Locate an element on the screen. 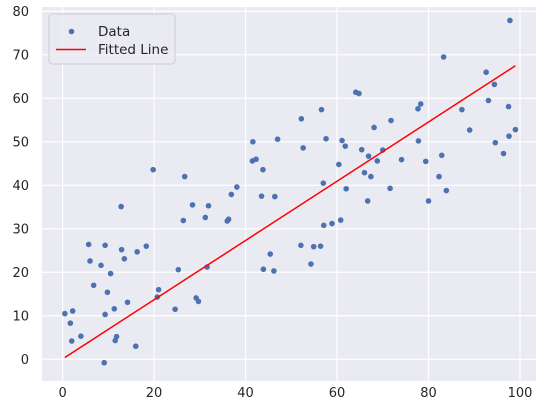 This screenshot has width=546, height=416. x-tick-label: 0 is located at coordinates (62, 393).